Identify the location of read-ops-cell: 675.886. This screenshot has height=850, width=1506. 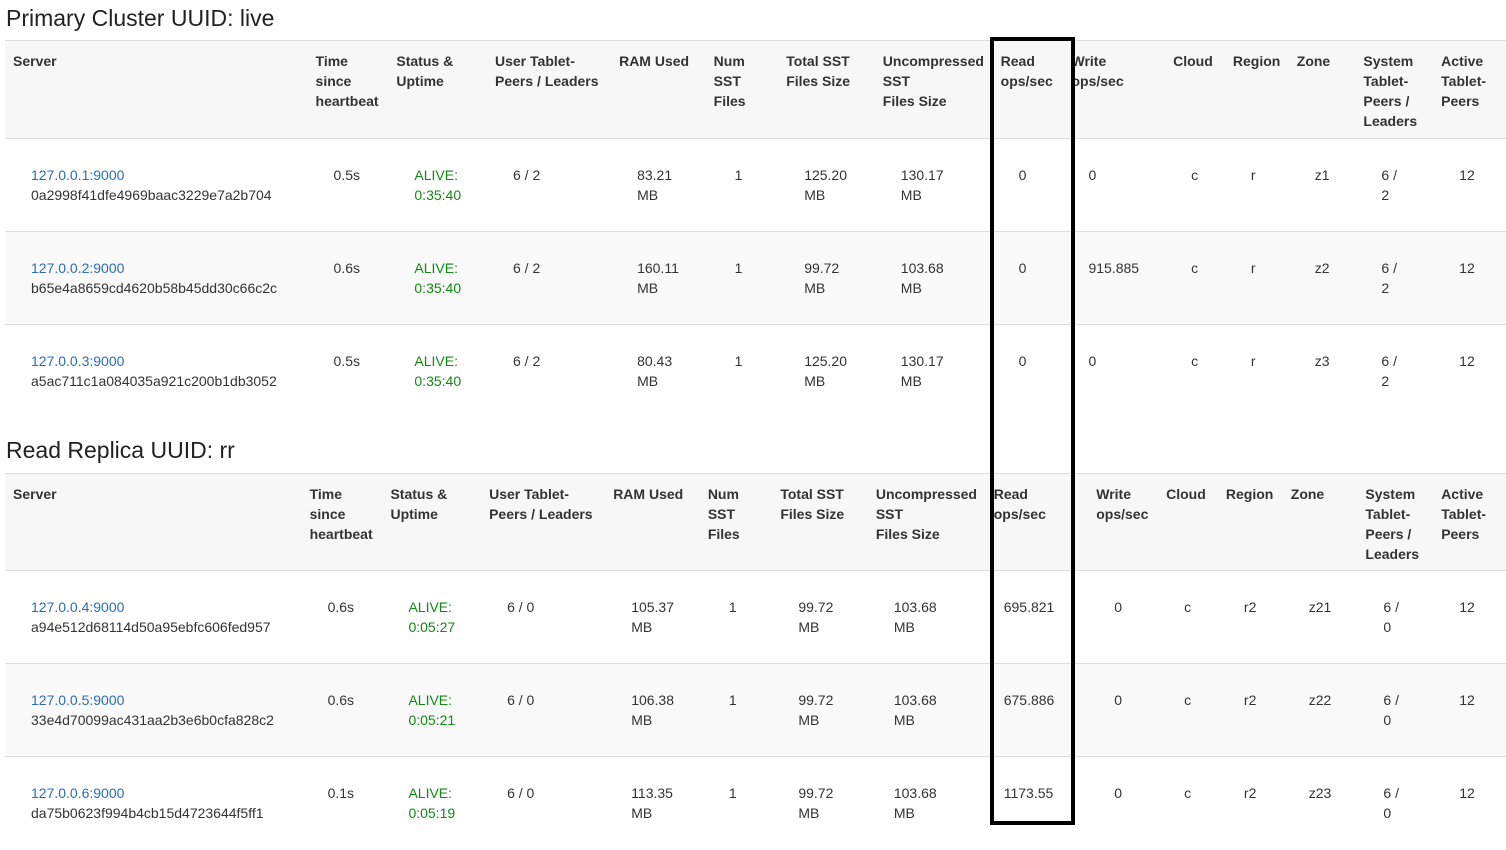
(1037, 710).